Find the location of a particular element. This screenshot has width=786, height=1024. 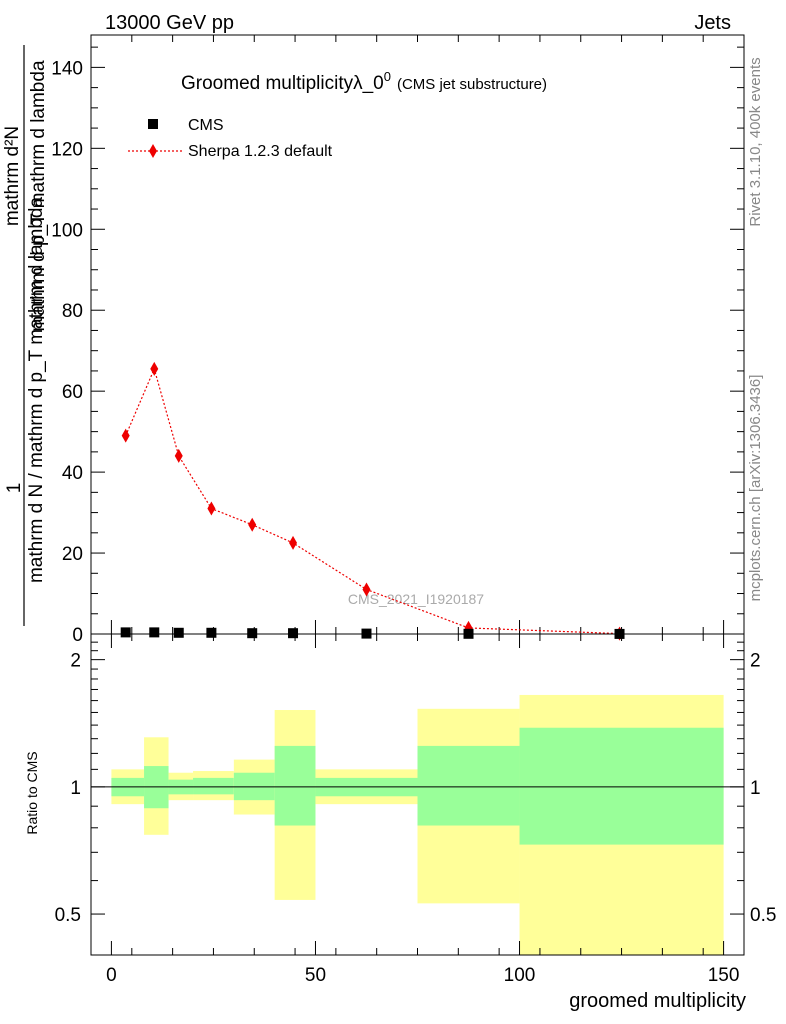

y-tick-label: 60 is located at coordinates (72, 392).